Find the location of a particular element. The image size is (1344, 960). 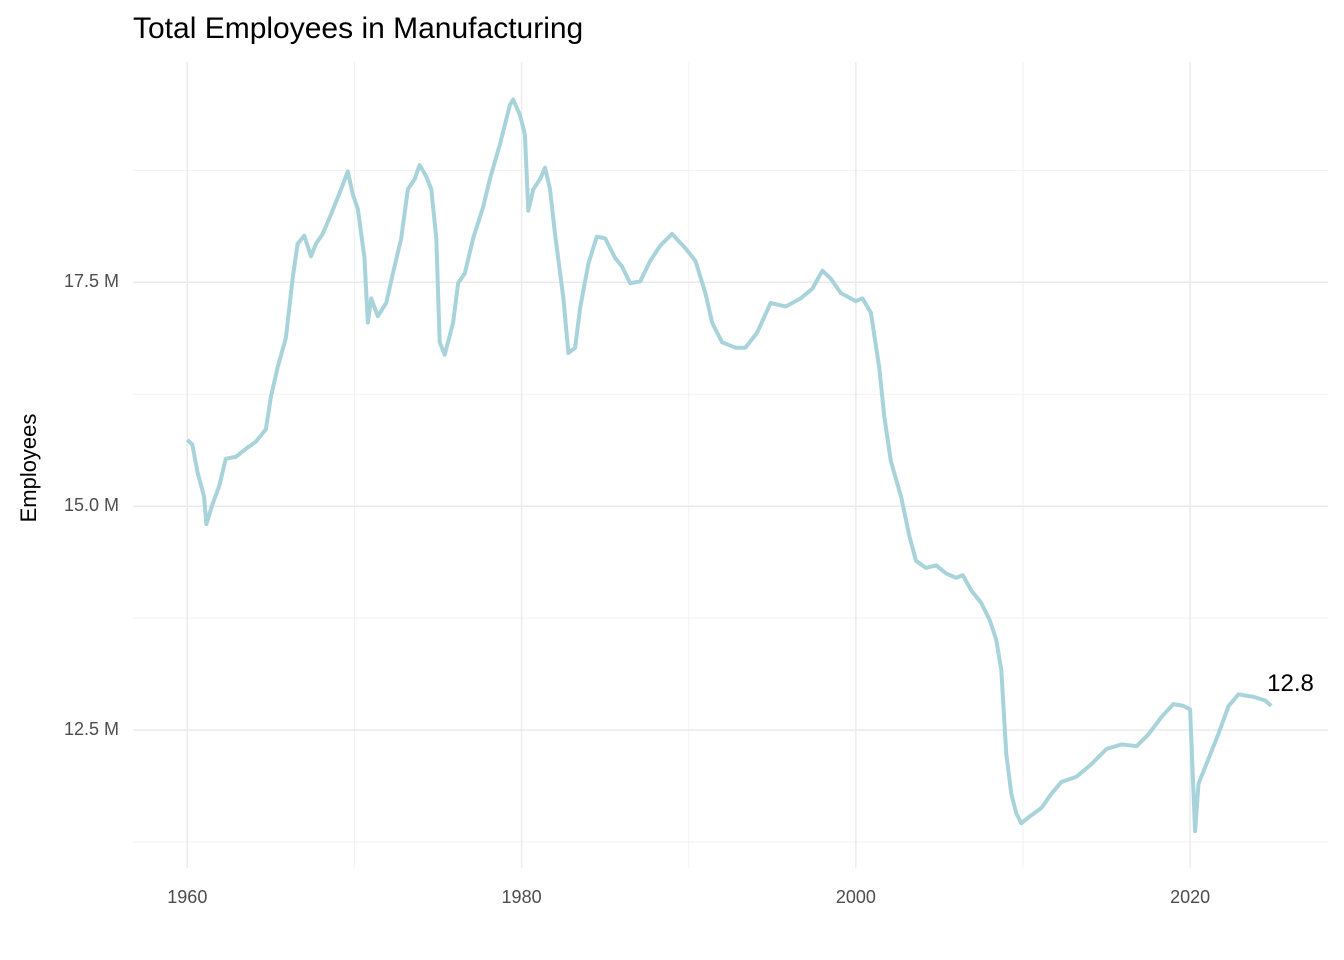

y-tick-label: 12.5 M is located at coordinates (91, 729).